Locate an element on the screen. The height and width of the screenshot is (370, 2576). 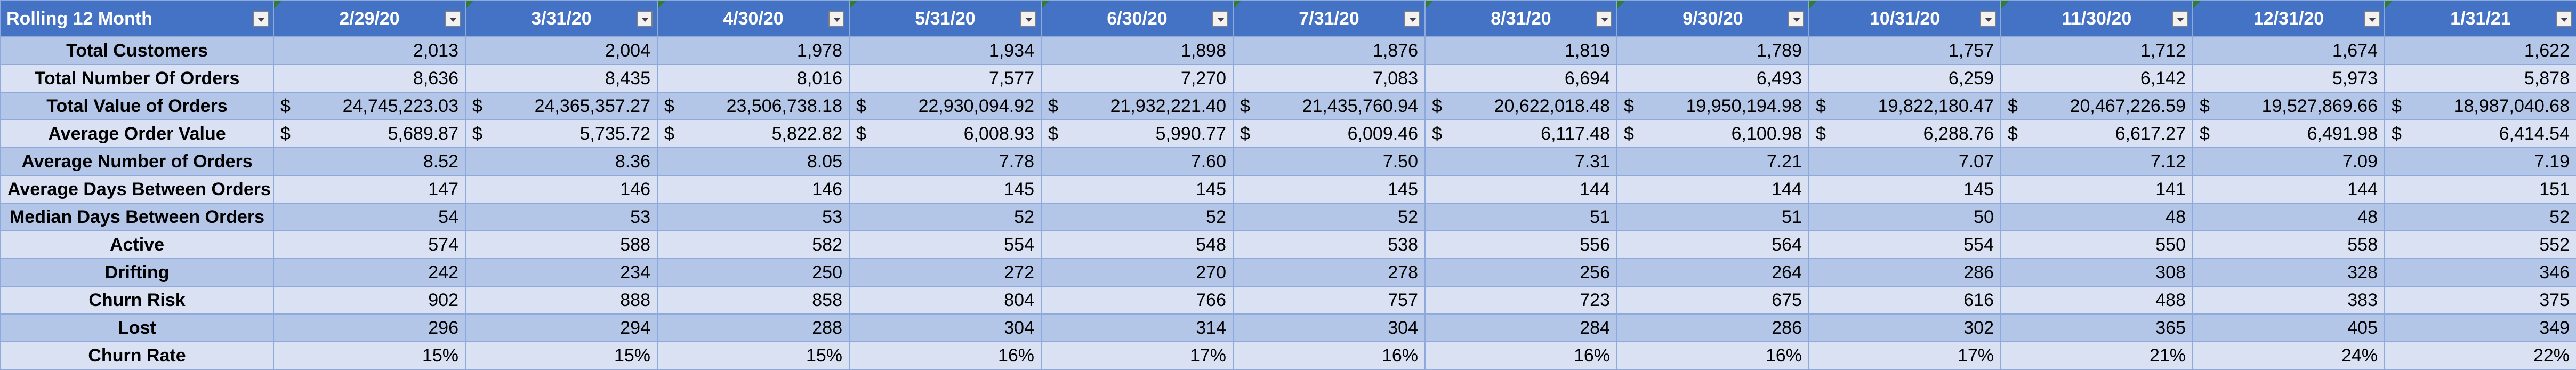
data-cell: 328 is located at coordinates (2288, 272).